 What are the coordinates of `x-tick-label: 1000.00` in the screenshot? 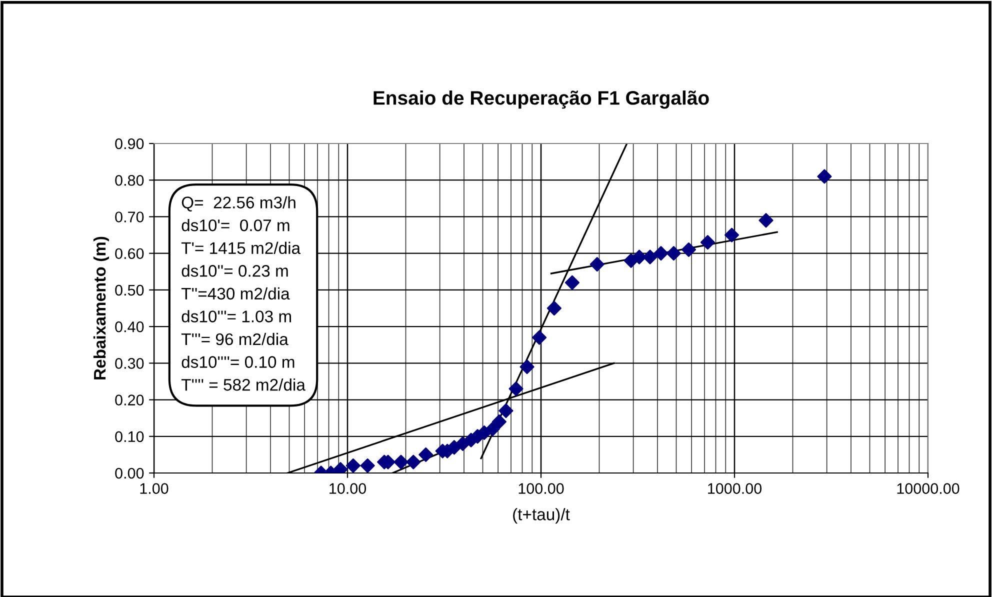 It's located at (735, 488).